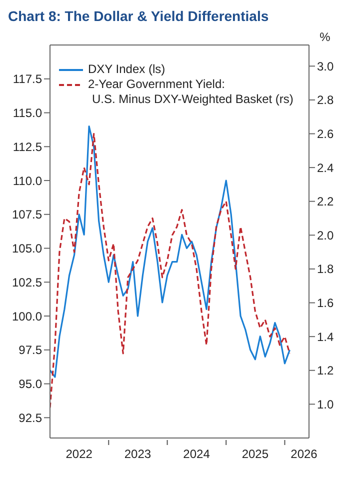 This screenshot has width=351, height=500. What do you see at coordinates (325, 201) in the screenshot?
I see `y2-tick-label: 2.2` at bounding box center [325, 201].